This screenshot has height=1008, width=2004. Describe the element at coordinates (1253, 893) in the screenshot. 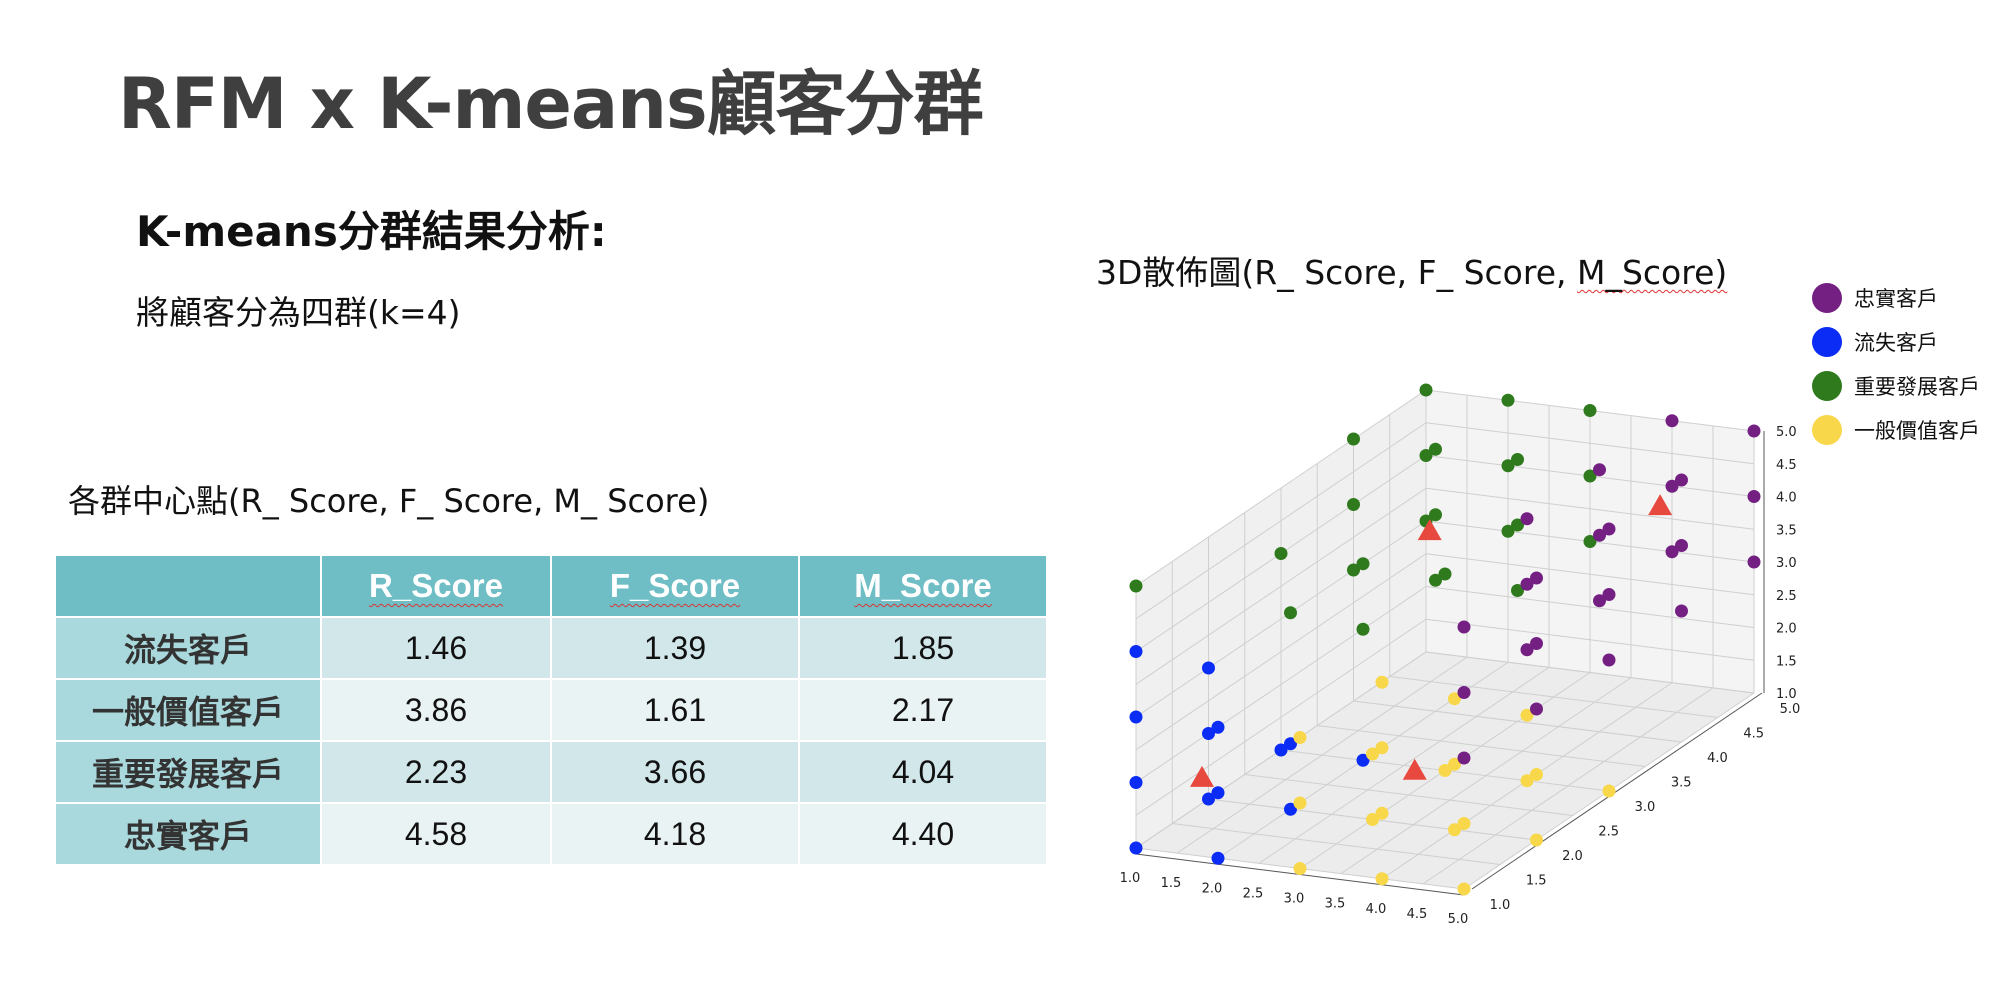

I see `x-tick-label: 2.5` at that location.